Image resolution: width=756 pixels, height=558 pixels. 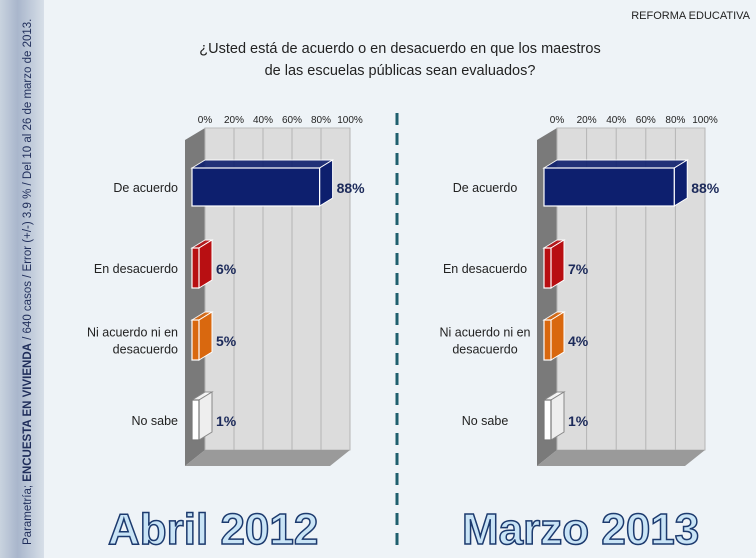 I want to click on survey-name: ENCUESTA EN VIVIENDA, so click(x=28, y=412).